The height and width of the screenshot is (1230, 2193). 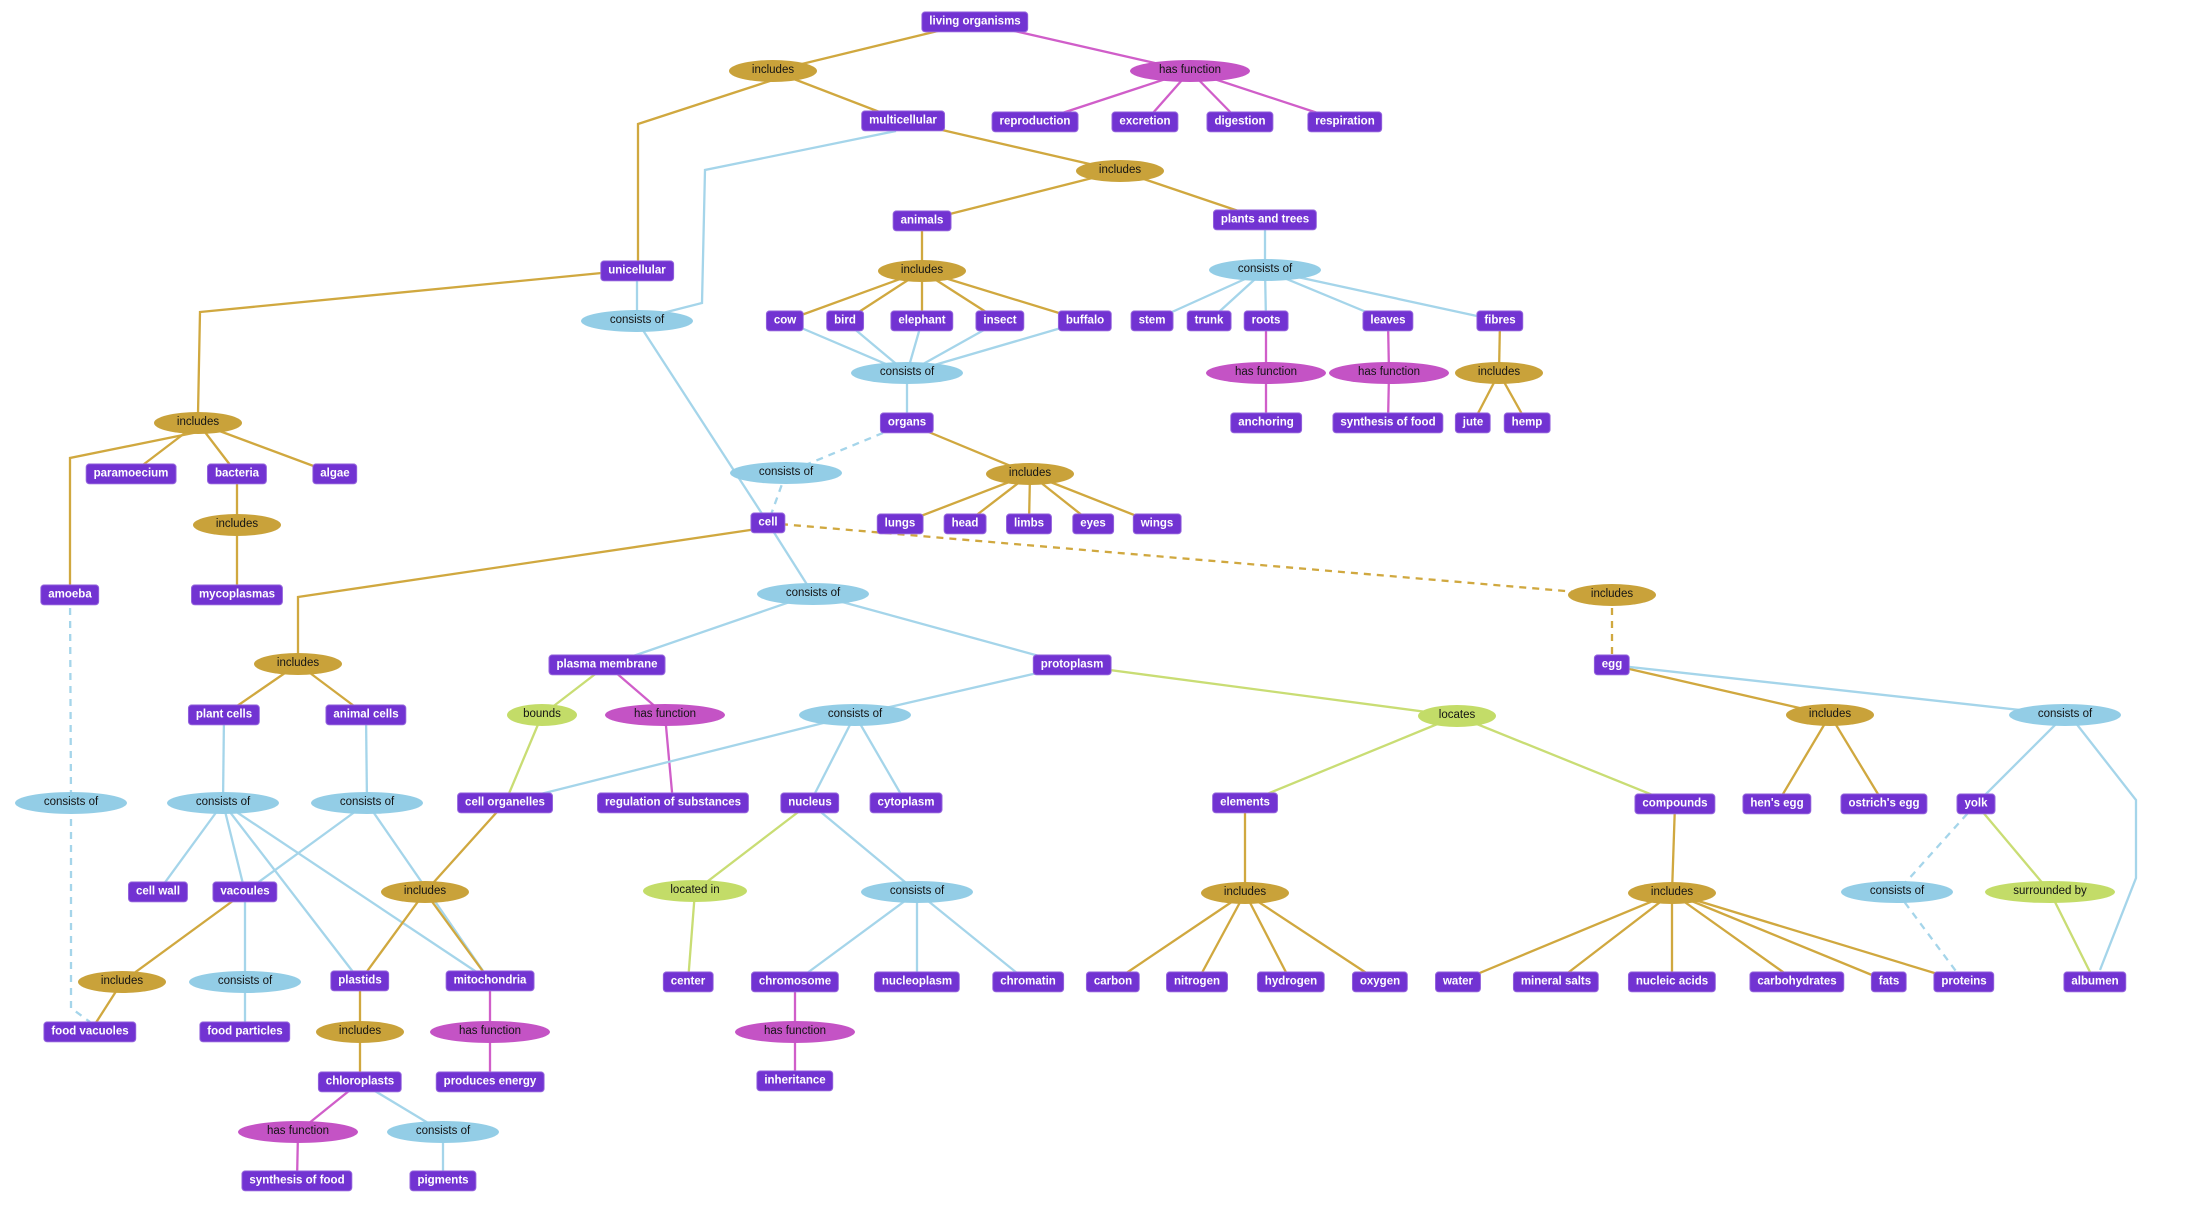 I want to click on concept-node-hens-egg: hen's egg, so click(x=1777, y=804).